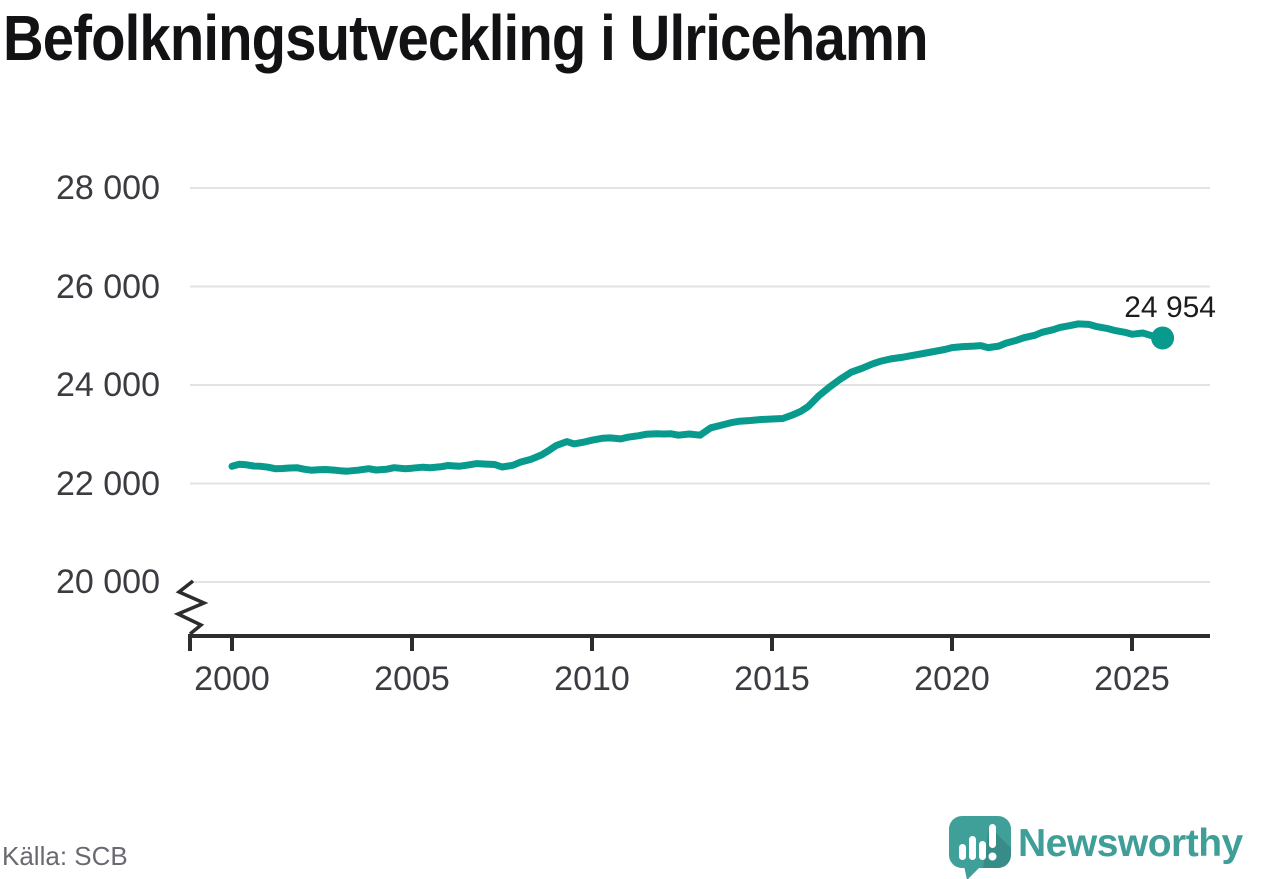  What do you see at coordinates (108, 188) in the screenshot?
I see `y-tick-label: 28 000` at bounding box center [108, 188].